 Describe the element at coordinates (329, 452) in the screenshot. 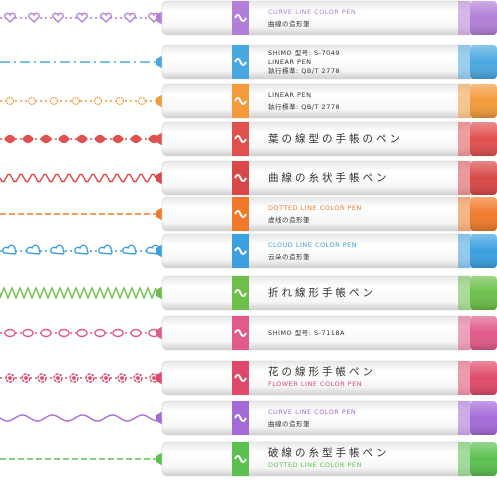

I see `pen-title: 破線の糸型手帳ペン` at that location.